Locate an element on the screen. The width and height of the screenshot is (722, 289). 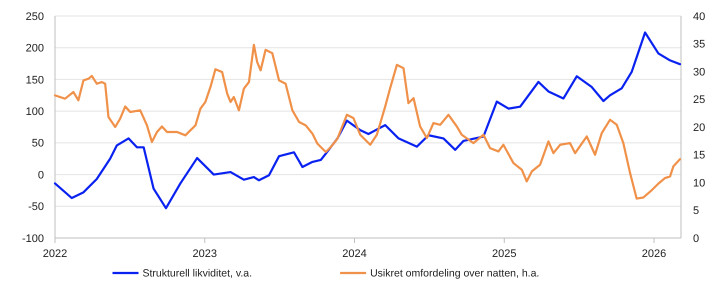
y-tick-label: 200 is located at coordinates (35, 48).